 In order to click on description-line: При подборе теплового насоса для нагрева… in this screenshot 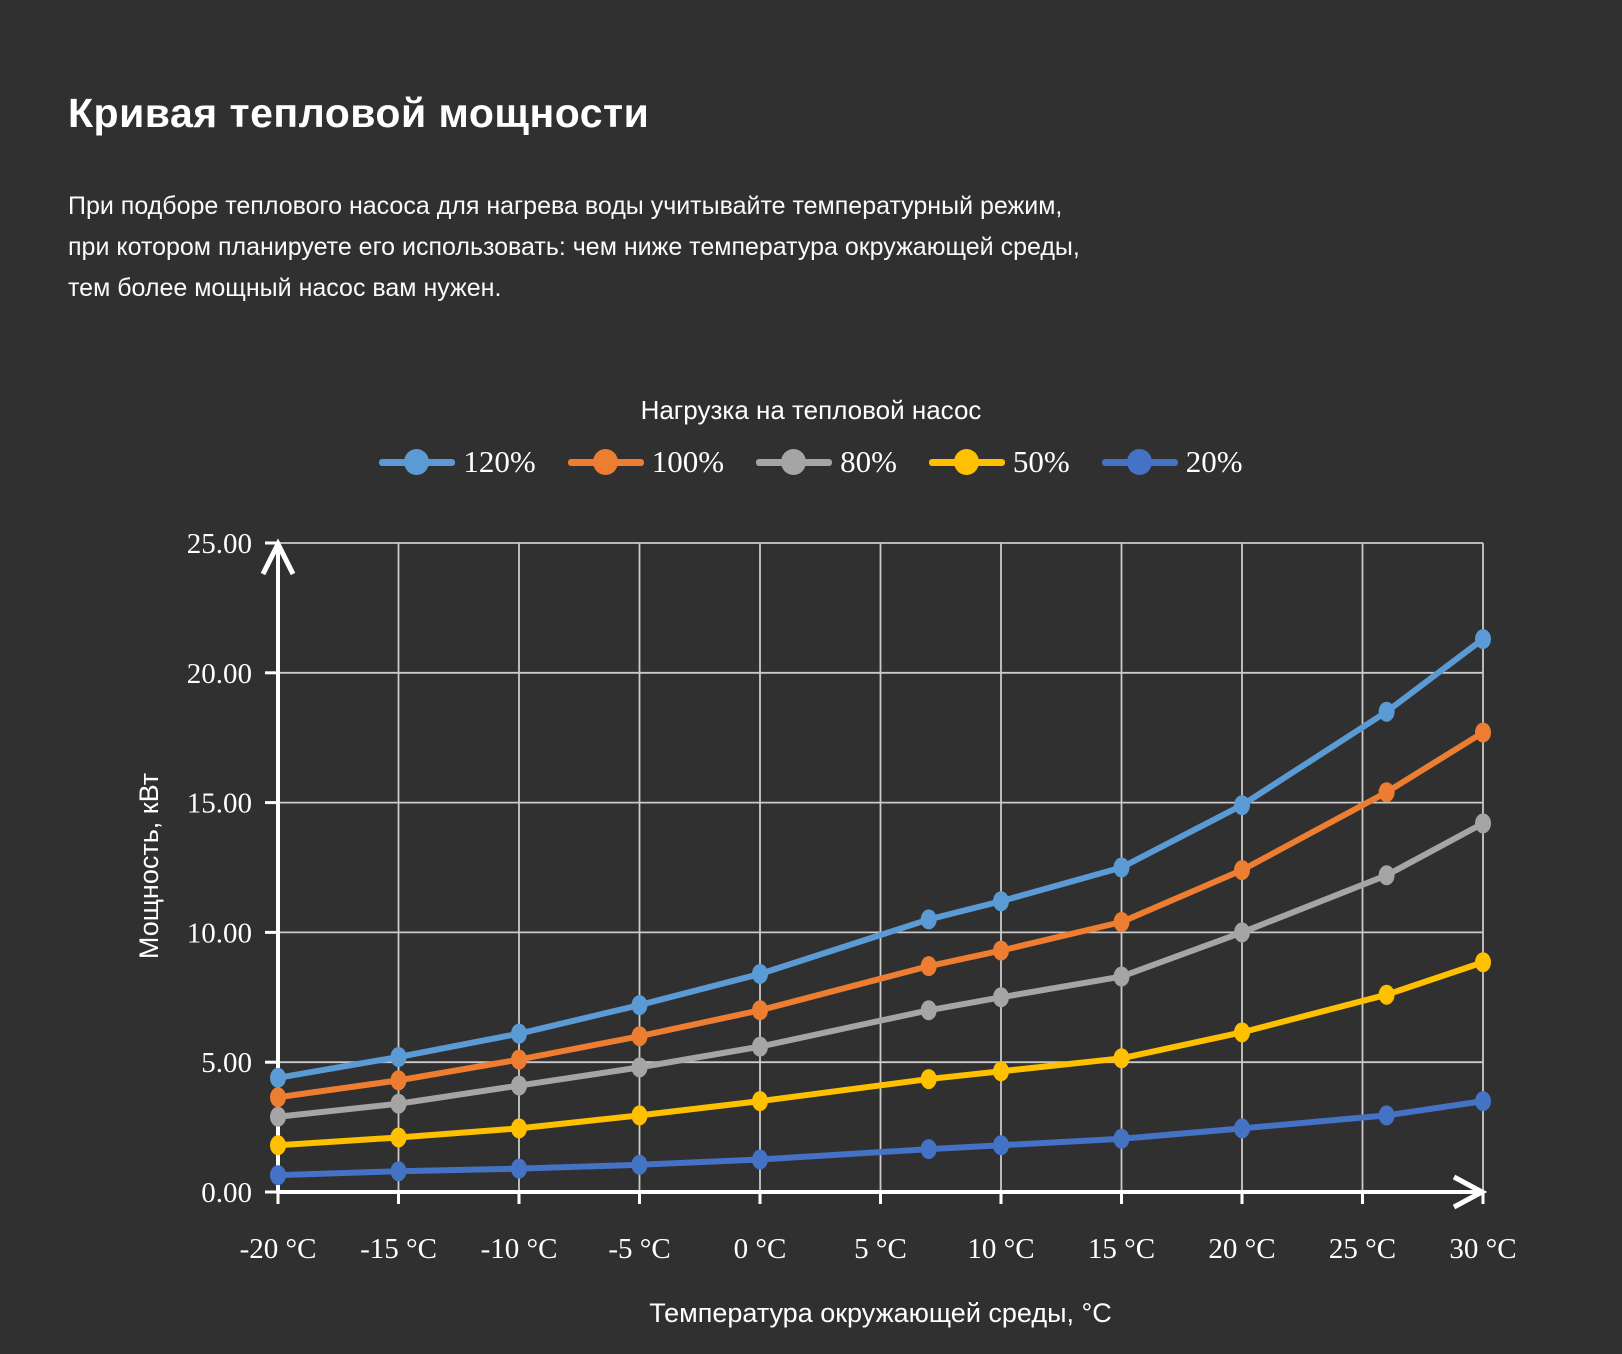, I will do `click(565, 206)`.